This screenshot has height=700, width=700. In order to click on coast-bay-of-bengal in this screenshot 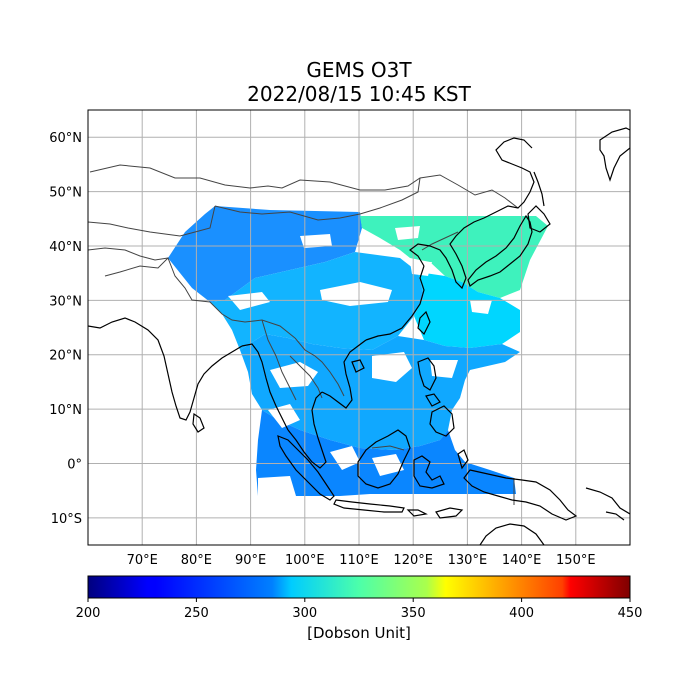, I will do `click(265, 387)`.